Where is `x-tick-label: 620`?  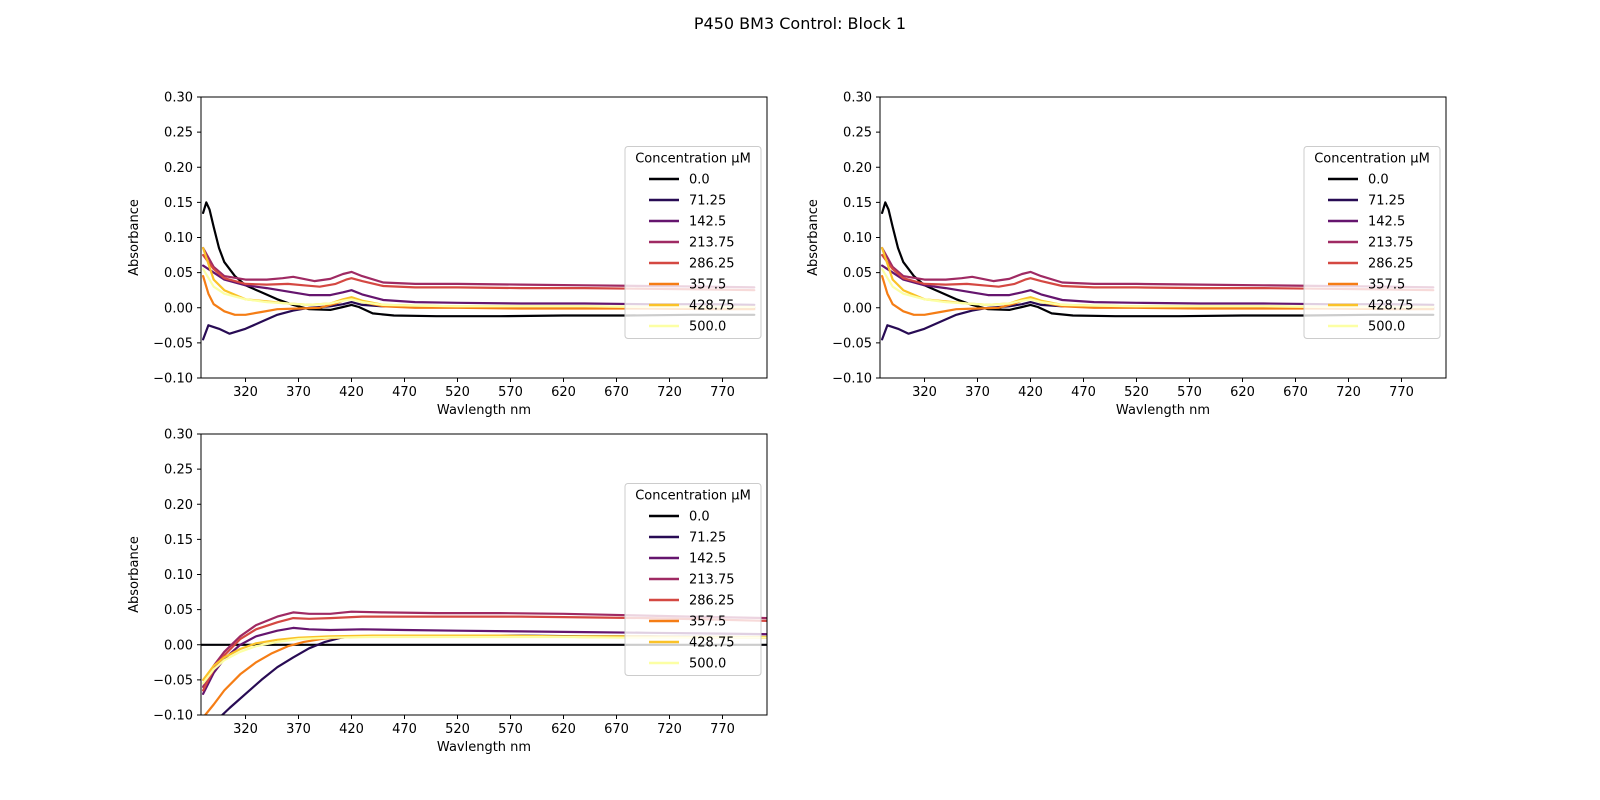 x-tick-label: 620 is located at coordinates (563, 392).